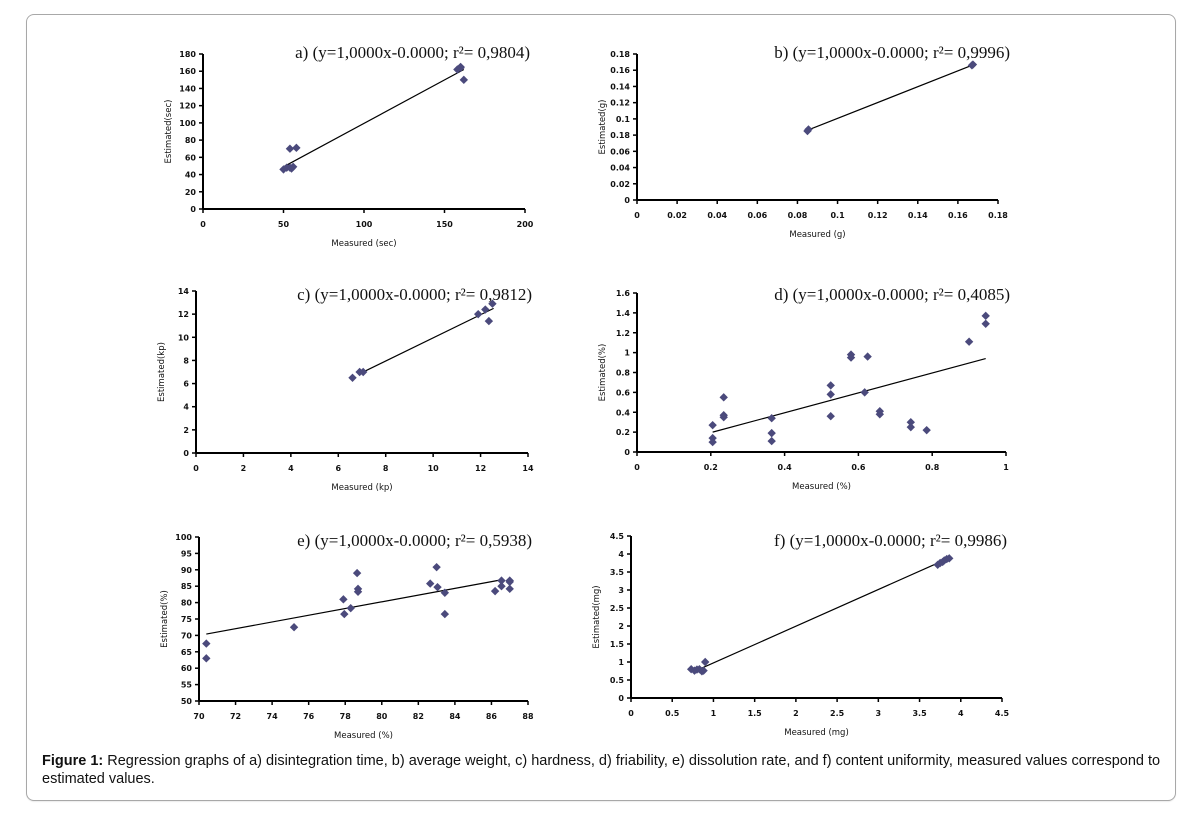 This screenshot has width=1192, height=824. What do you see at coordinates (890, 540) in the screenshot?
I see `chart-title: f) (y=1,0000x-0.0000; r²= 0,9986)` at bounding box center [890, 540].